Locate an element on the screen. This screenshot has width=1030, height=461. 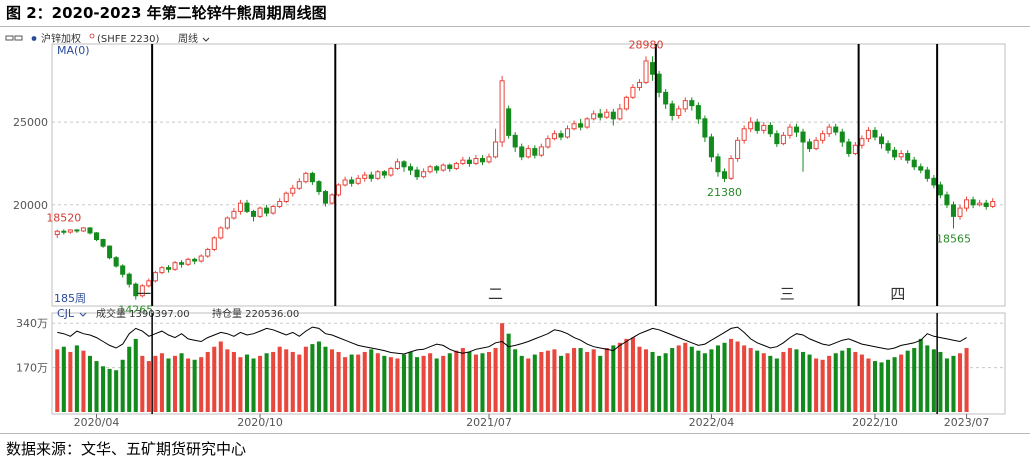
indicator-label: CJL is located at coordinates (66, 313).